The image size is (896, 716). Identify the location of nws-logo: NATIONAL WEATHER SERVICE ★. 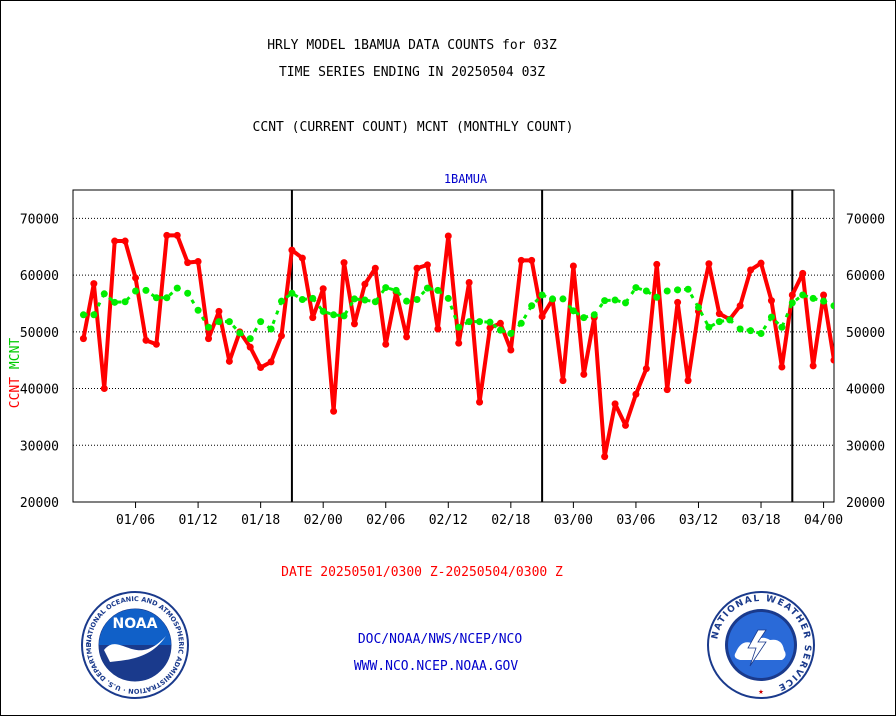
(761, 645).